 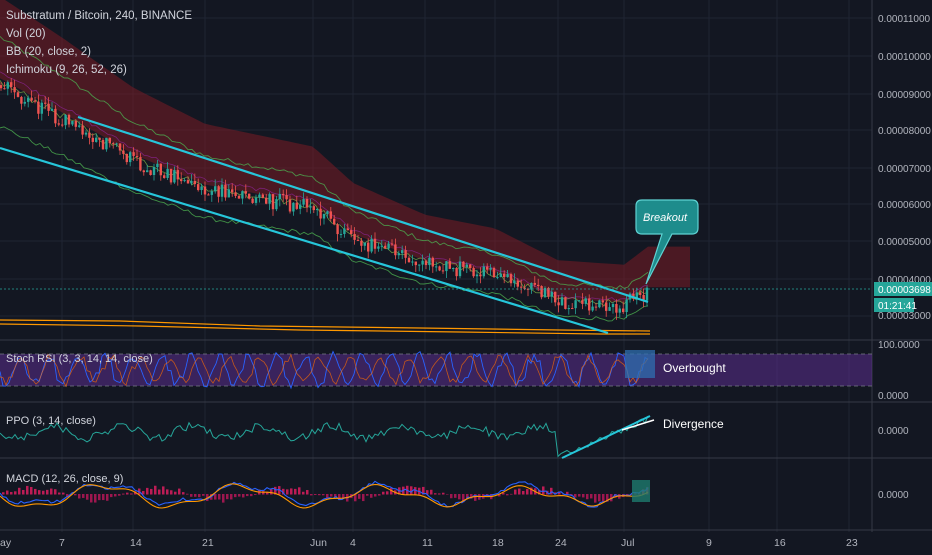 What do you see at coordinates (904, 169) in the screenshot?
I see `price-tick: 0.00007000` at bounding box center [904, 169].